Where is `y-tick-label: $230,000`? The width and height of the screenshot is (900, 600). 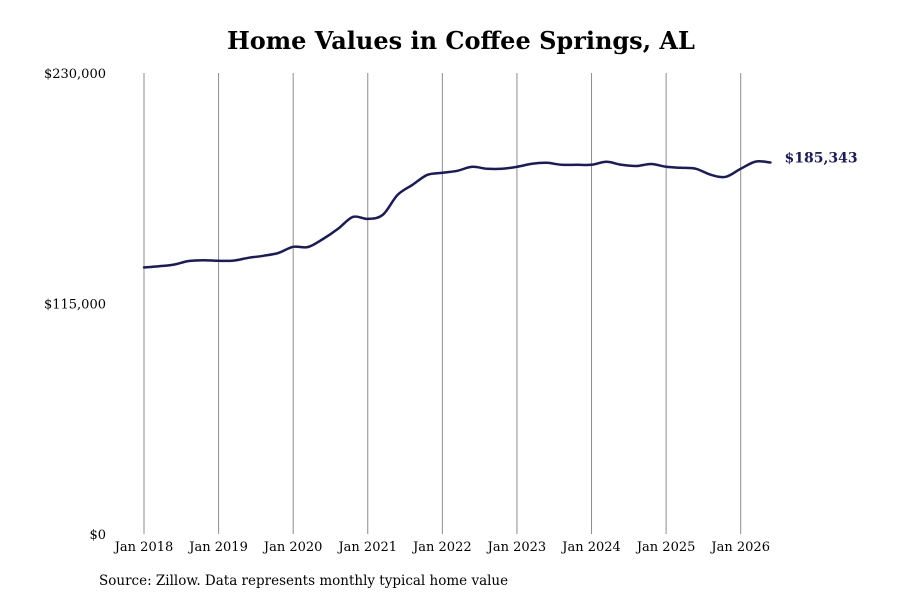
y-tick-label: $230,000 is located at coordinates (75, 74).